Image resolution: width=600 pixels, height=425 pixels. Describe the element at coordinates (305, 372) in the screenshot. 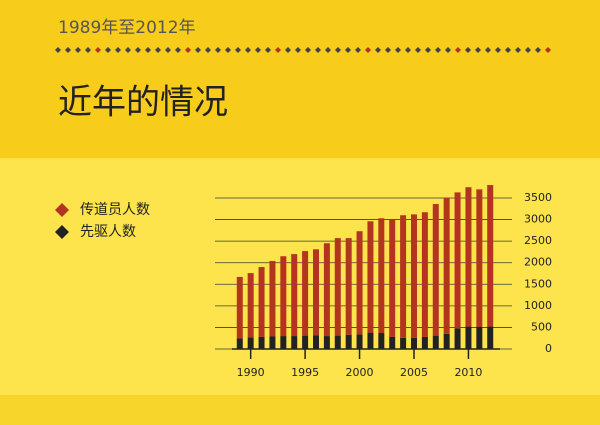

I see `x-tick-label: 1995` at that location.